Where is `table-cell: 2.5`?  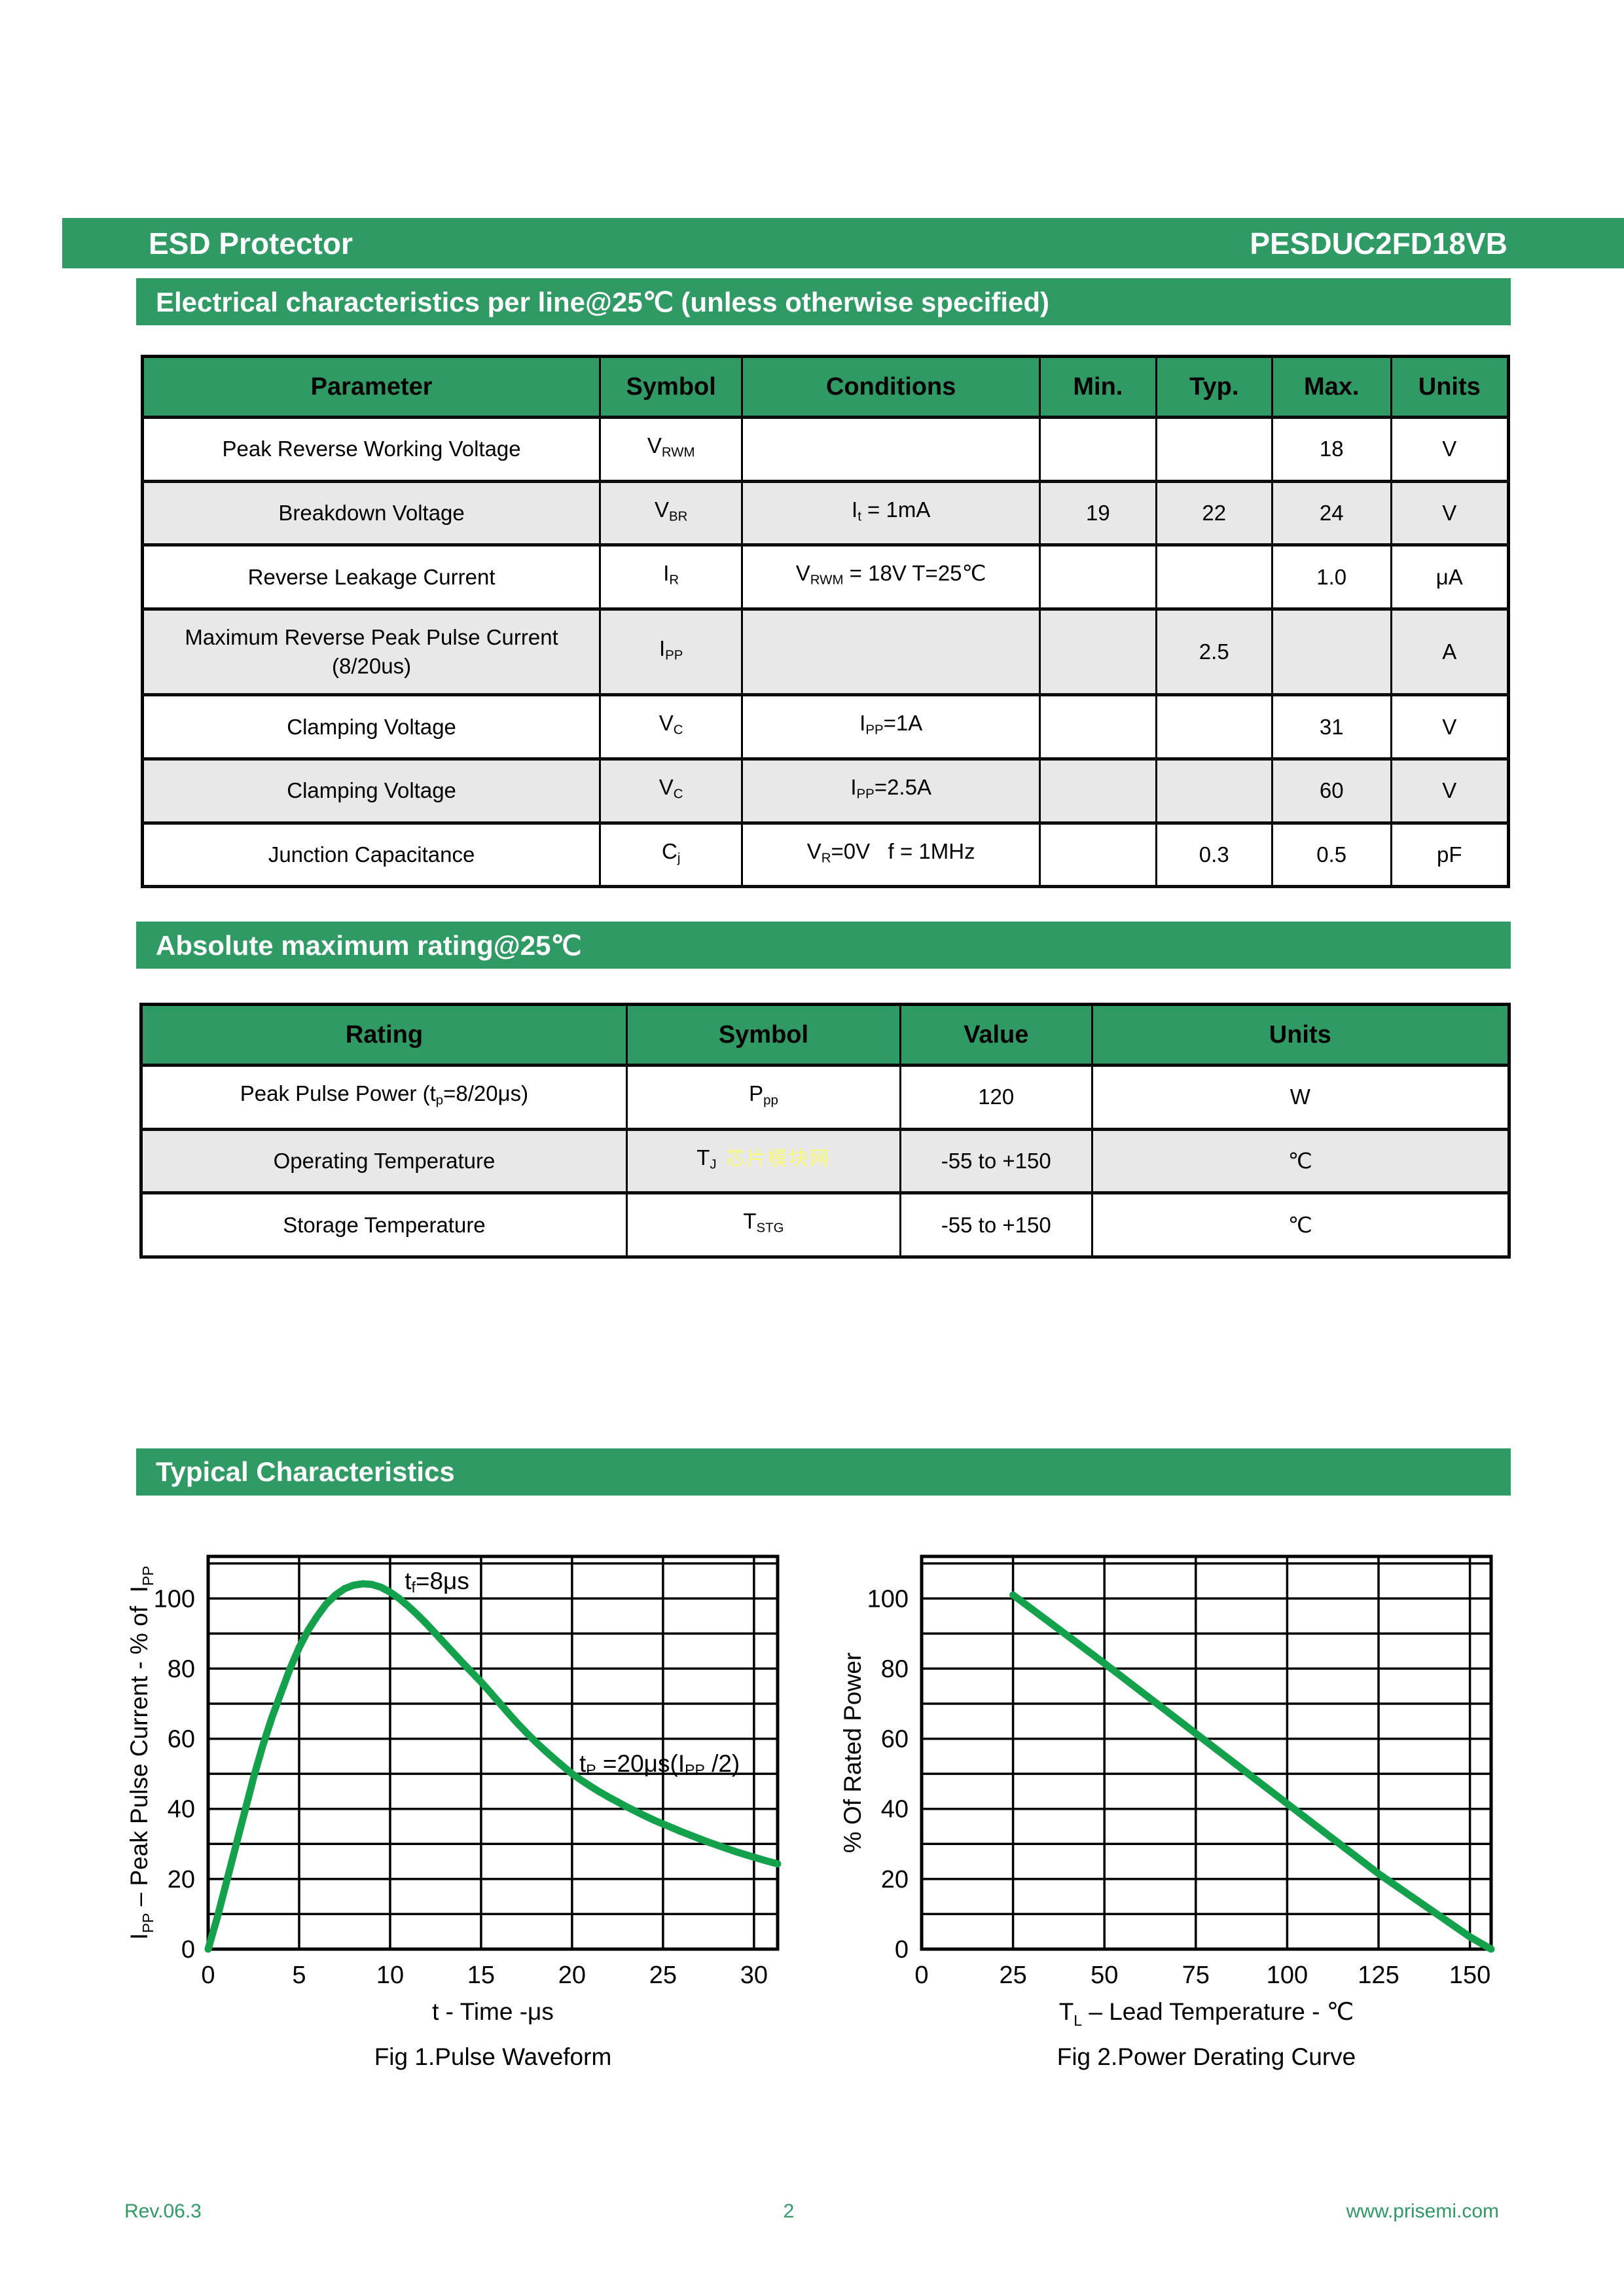
table-cell: 2.5 is located at coordinates (1214, 652).